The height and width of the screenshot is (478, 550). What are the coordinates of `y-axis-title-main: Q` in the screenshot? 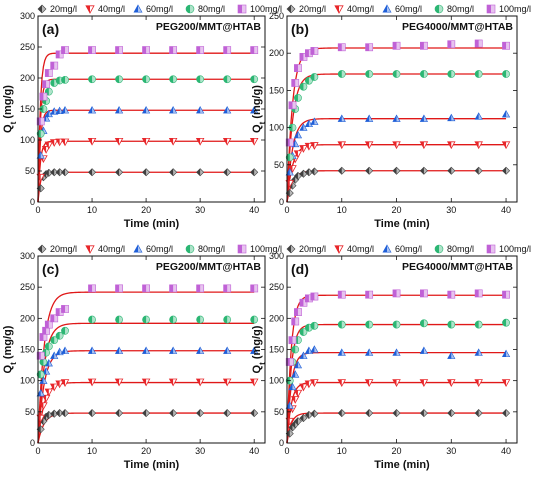 It's located at (8, 368).